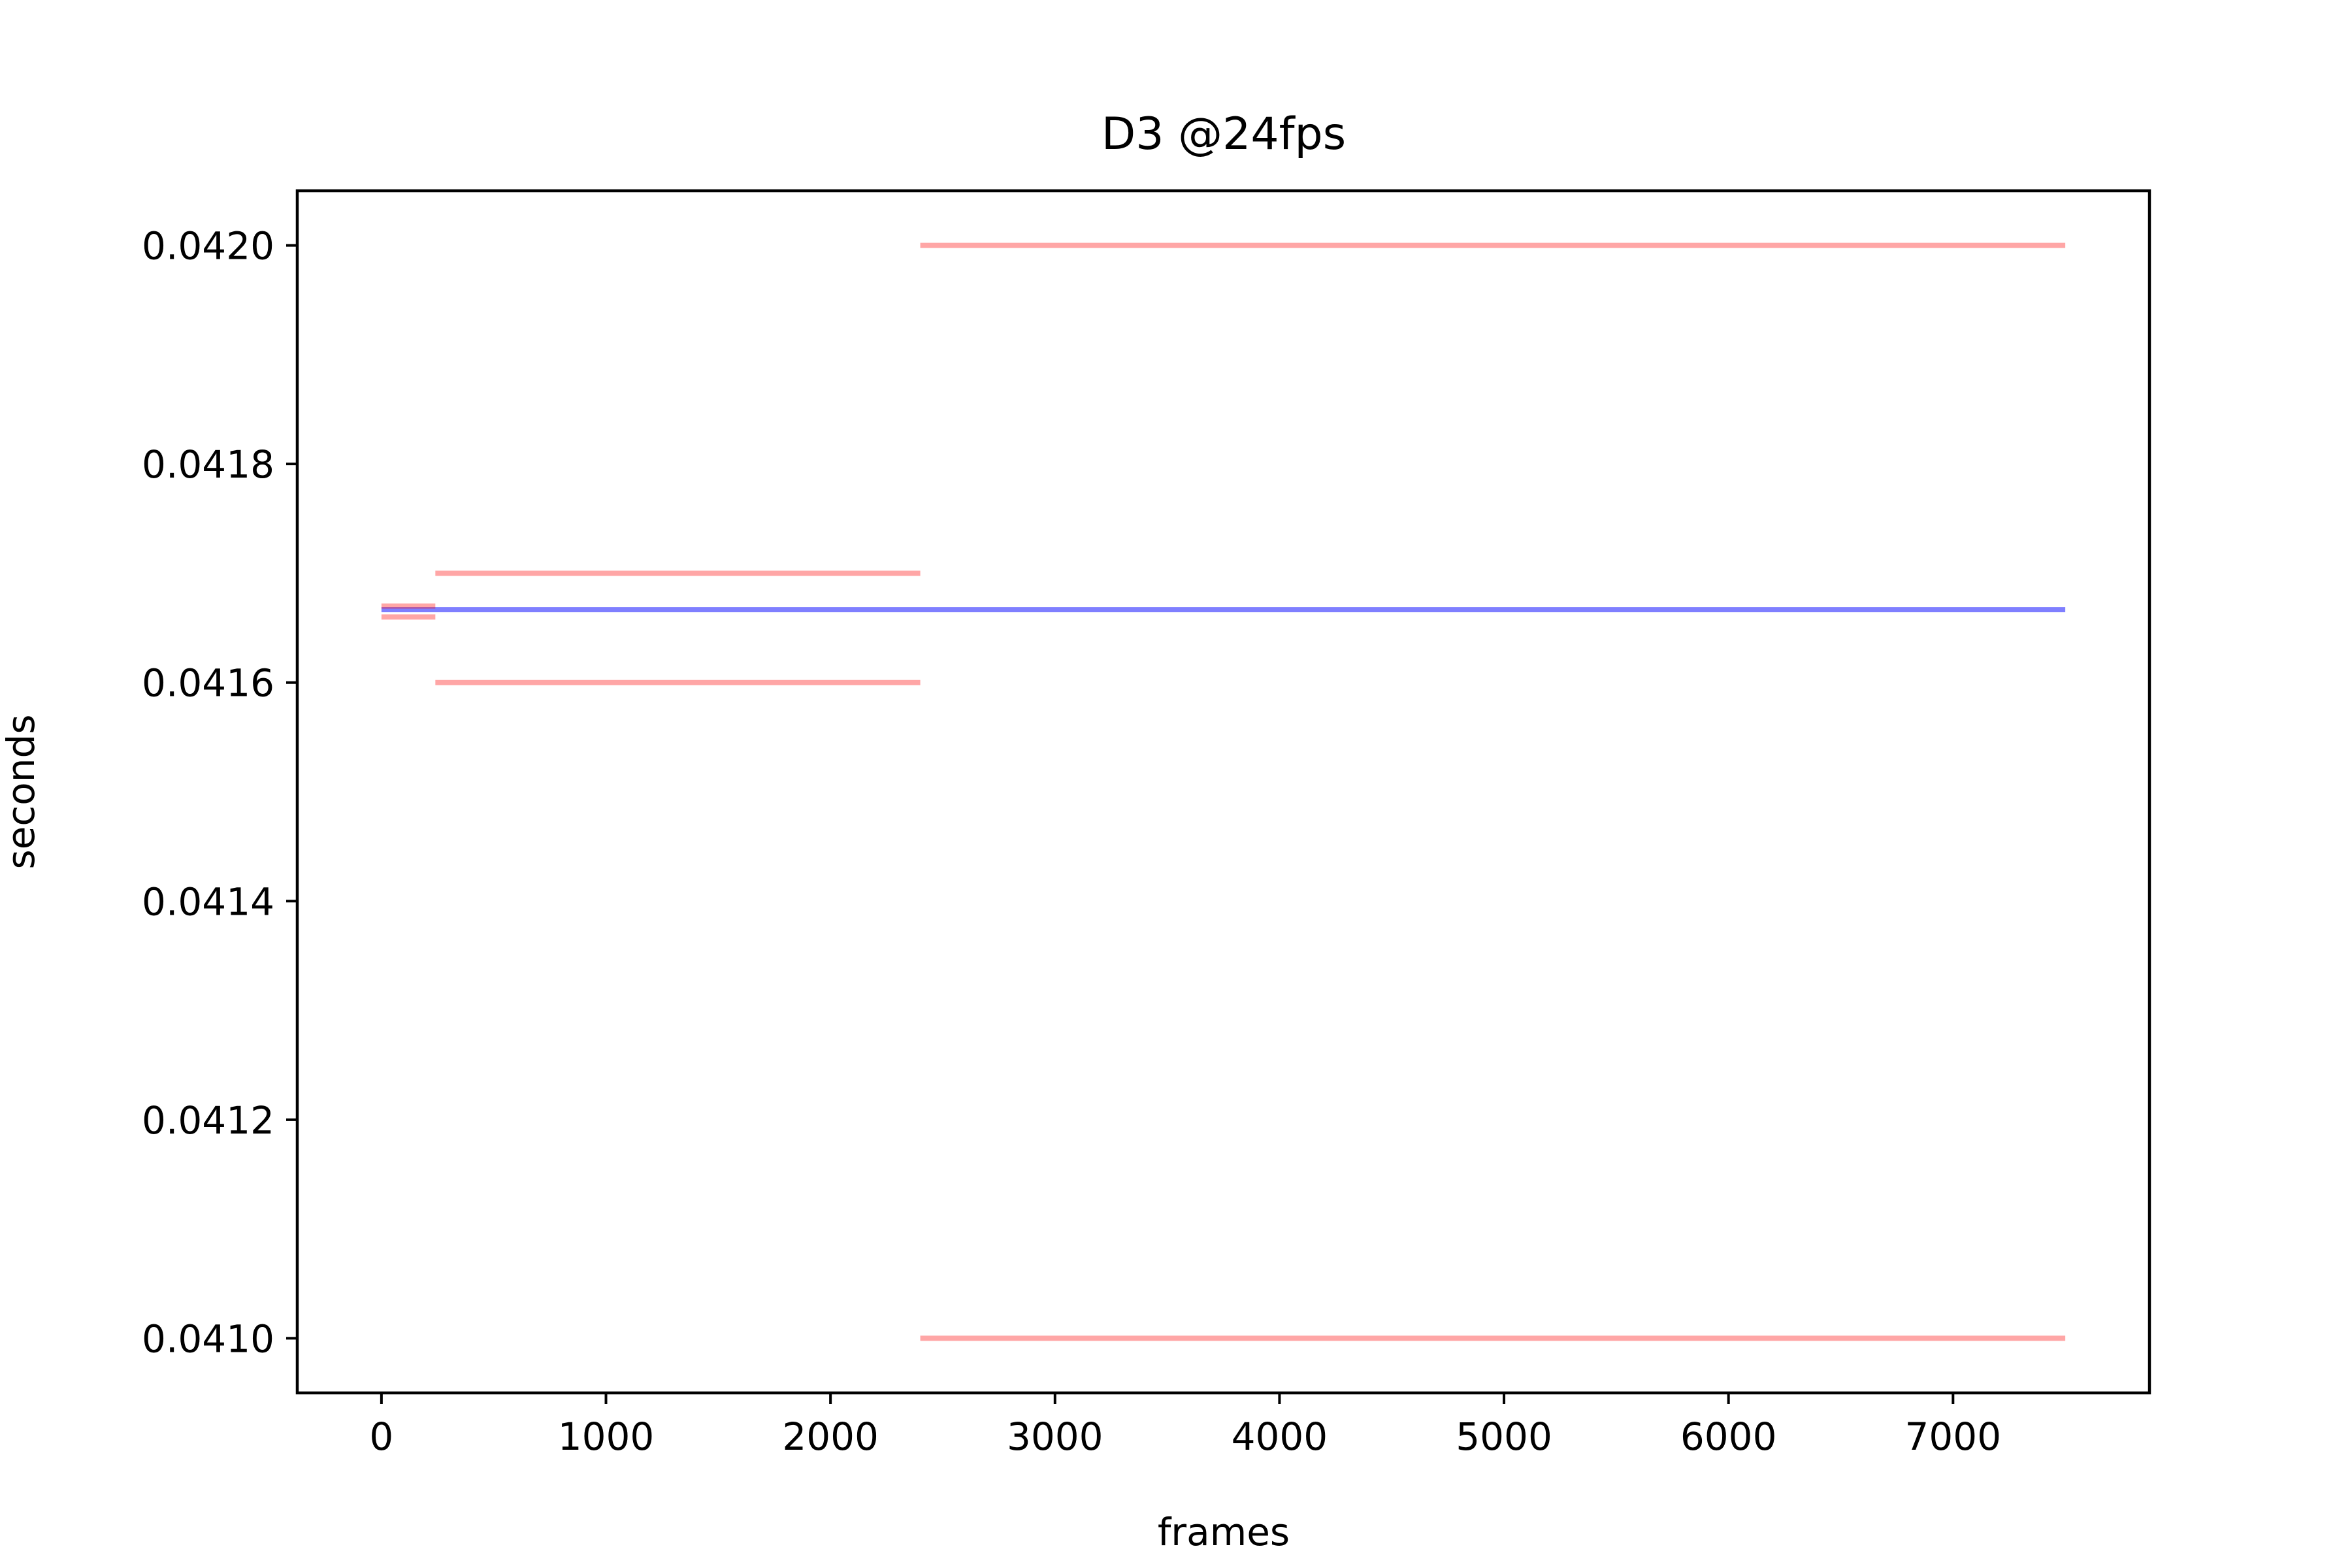 This screenshot has height=1568, width=2352. What do you see at coordinates (1185, 1426) in the screenshot?
I see `x-axis: 0 1000 2000 3000 4000 5000 6000 7000` at bounding box center [1185, 1426].